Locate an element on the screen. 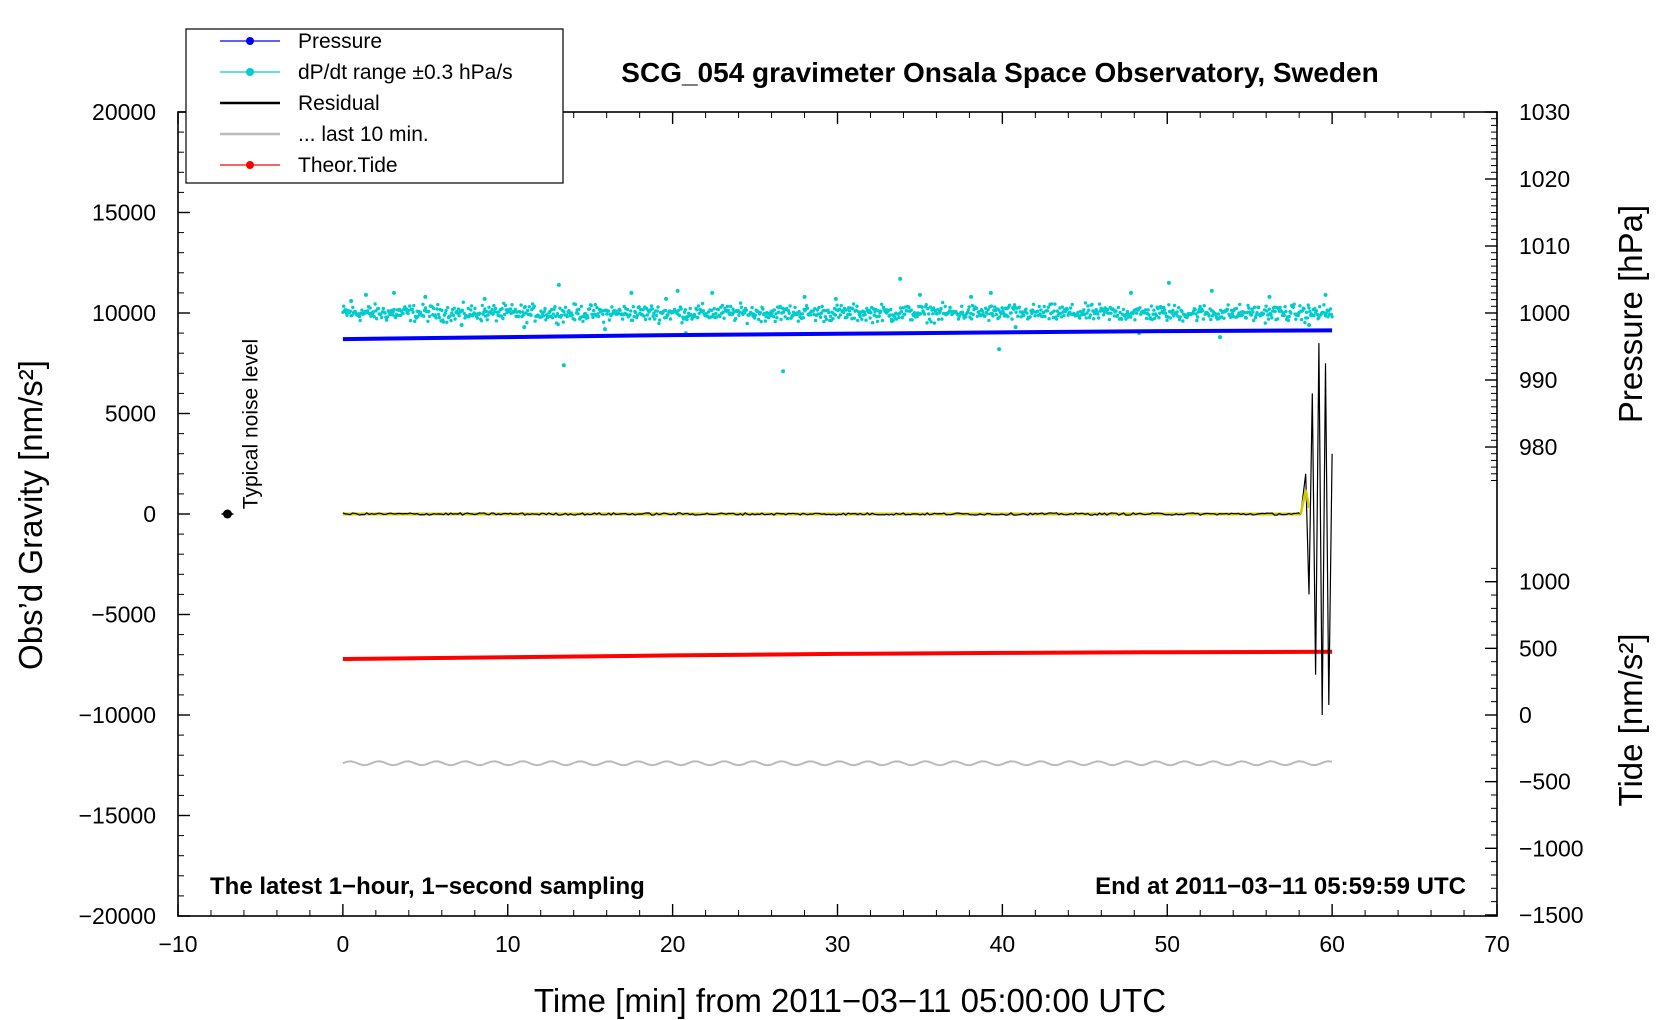 This screenshot has height=1020, width=1676. tide-tick-label: 500 is located at coordinates (1538, 648).